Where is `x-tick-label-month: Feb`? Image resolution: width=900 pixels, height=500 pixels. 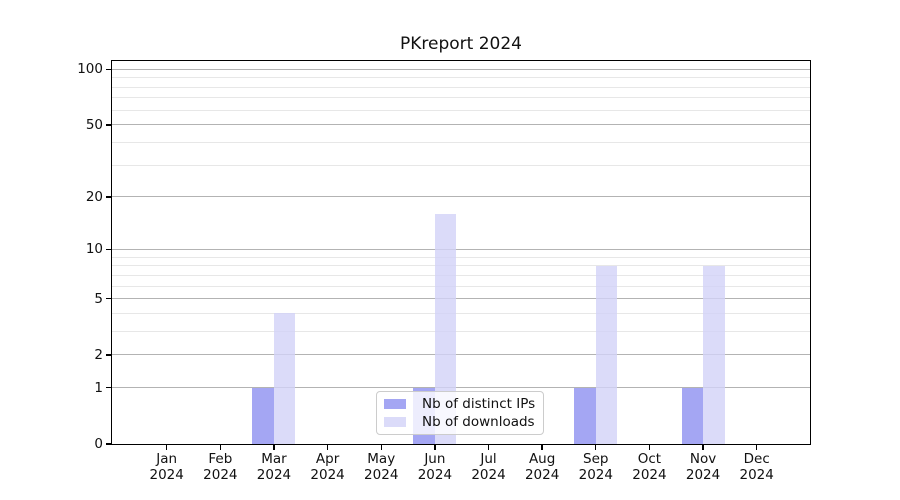
x-tick-label-month: Feb is located at coordinates (220, 459).